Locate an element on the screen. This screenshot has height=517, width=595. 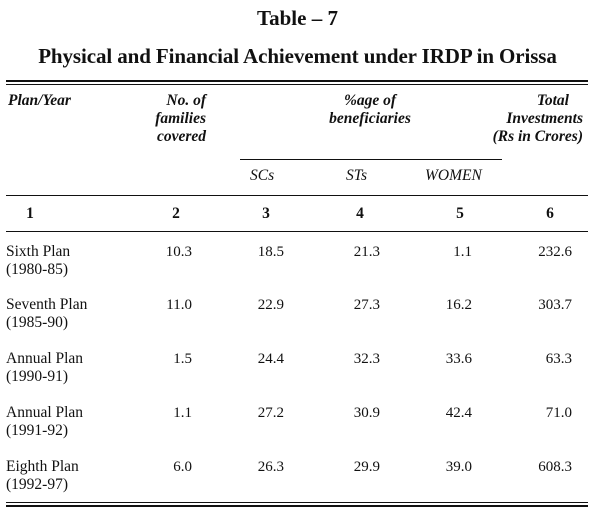
header-plan-year: Plan/Year is located at coordinates (39, 100).